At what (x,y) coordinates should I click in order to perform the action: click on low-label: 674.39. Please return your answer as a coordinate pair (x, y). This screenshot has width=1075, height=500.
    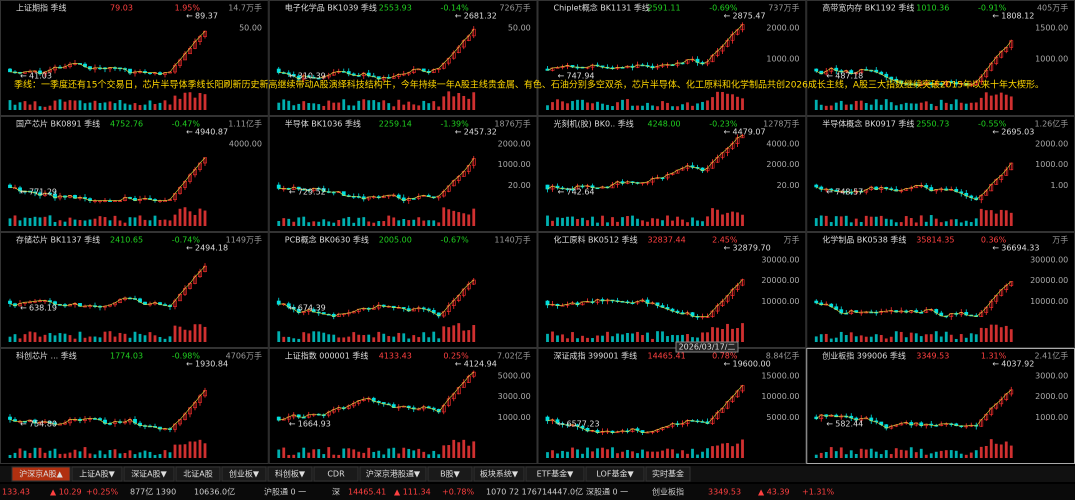
    Looking at the image, I should click on (312, 308).